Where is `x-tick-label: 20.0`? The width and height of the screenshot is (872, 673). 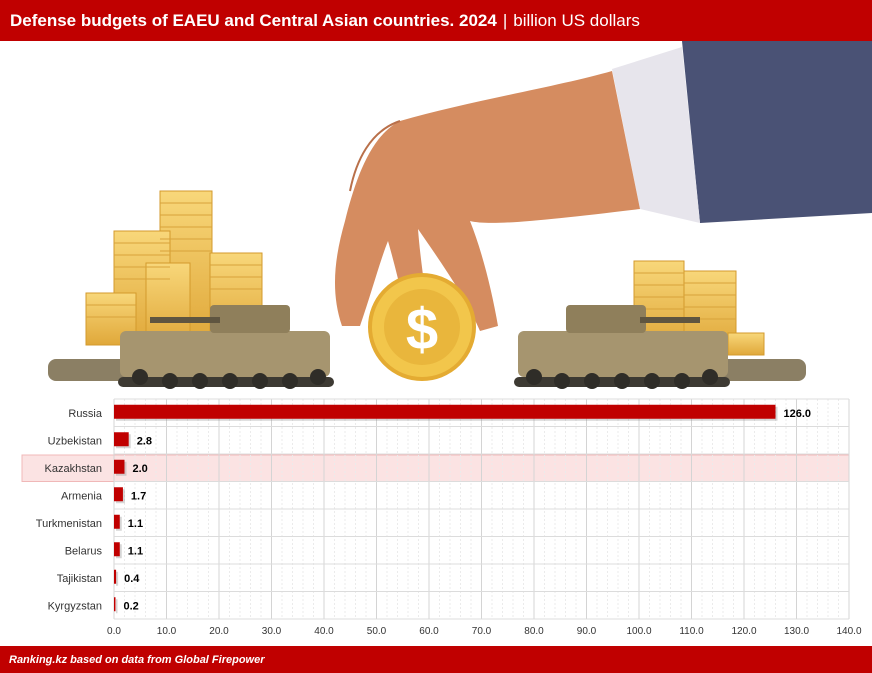 x-tick-label: 20.0 is located at coordinates (219, 631).